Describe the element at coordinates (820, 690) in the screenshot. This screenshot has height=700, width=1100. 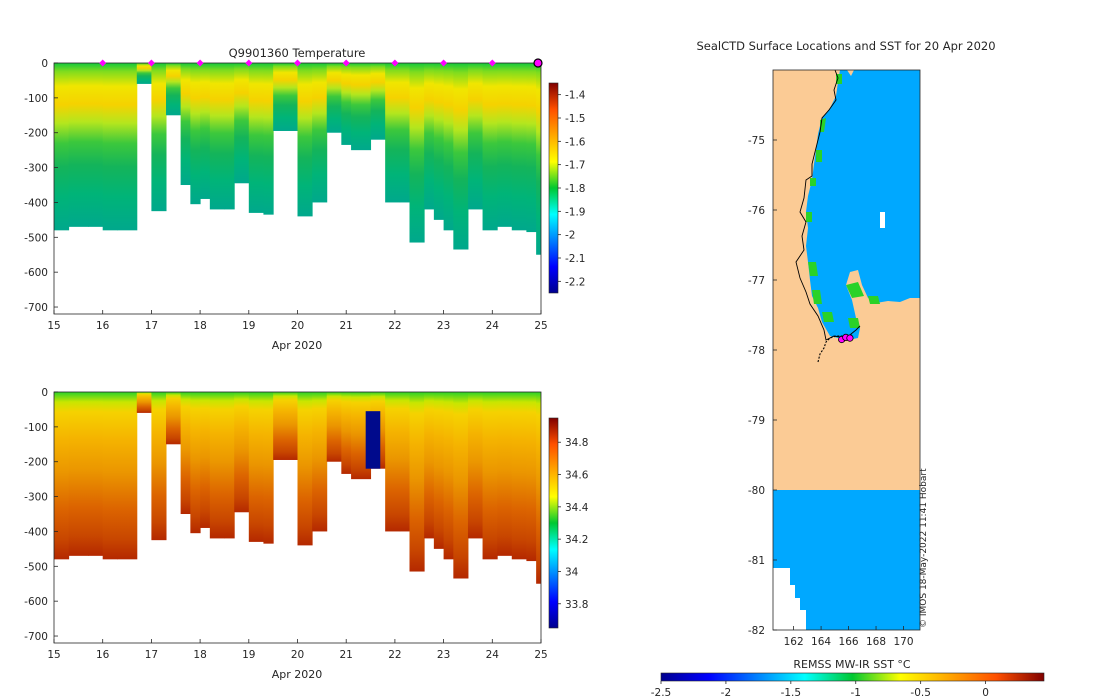
I see `map-colorbar-ticks: -2.5 -2 -1.5 -1 -0.5 0` at that location.